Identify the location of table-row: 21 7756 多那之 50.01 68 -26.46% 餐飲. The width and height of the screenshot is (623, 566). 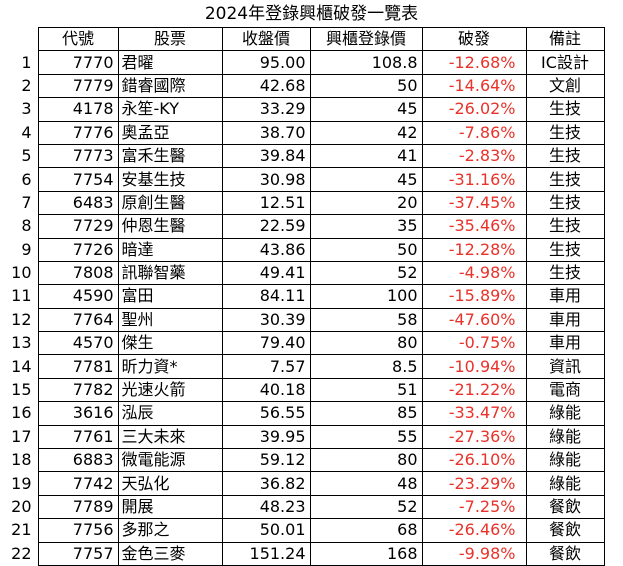
(303, 530).